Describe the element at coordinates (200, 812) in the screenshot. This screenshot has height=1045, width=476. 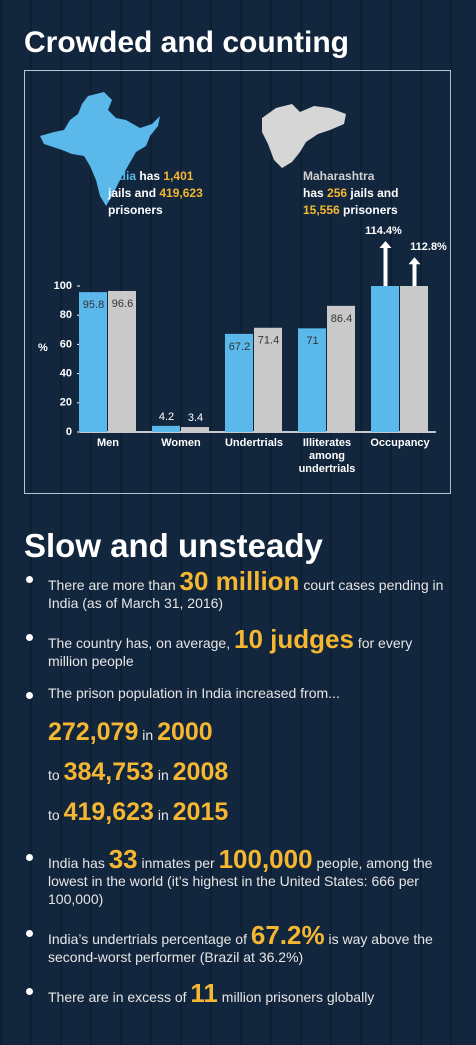
I see `year: 2015` at that location.